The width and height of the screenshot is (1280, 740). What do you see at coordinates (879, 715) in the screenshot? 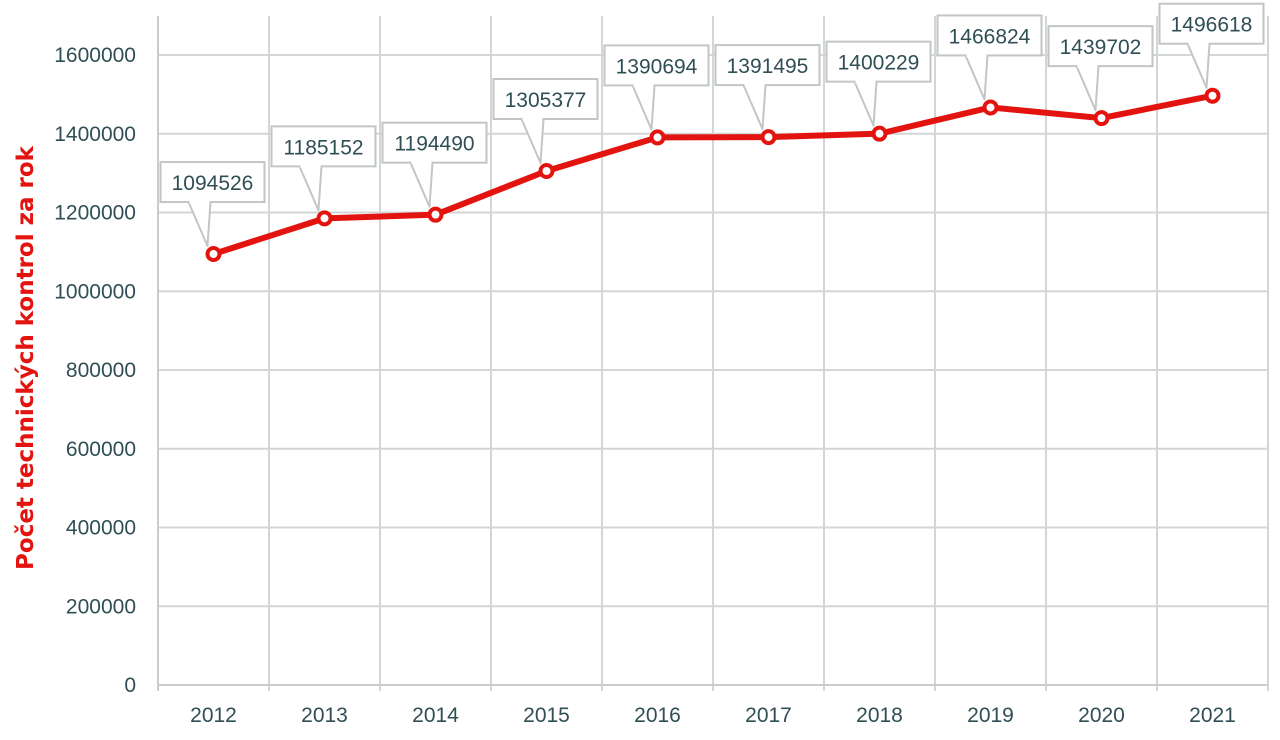
I see `x-tick-label: 2018` at bounding box center [879, 715].